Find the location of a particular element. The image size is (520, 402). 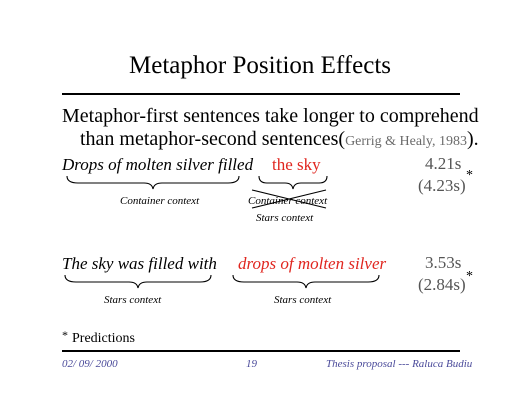

example2-metaphor: drops of molten silver is located at coordinates (312, 263).